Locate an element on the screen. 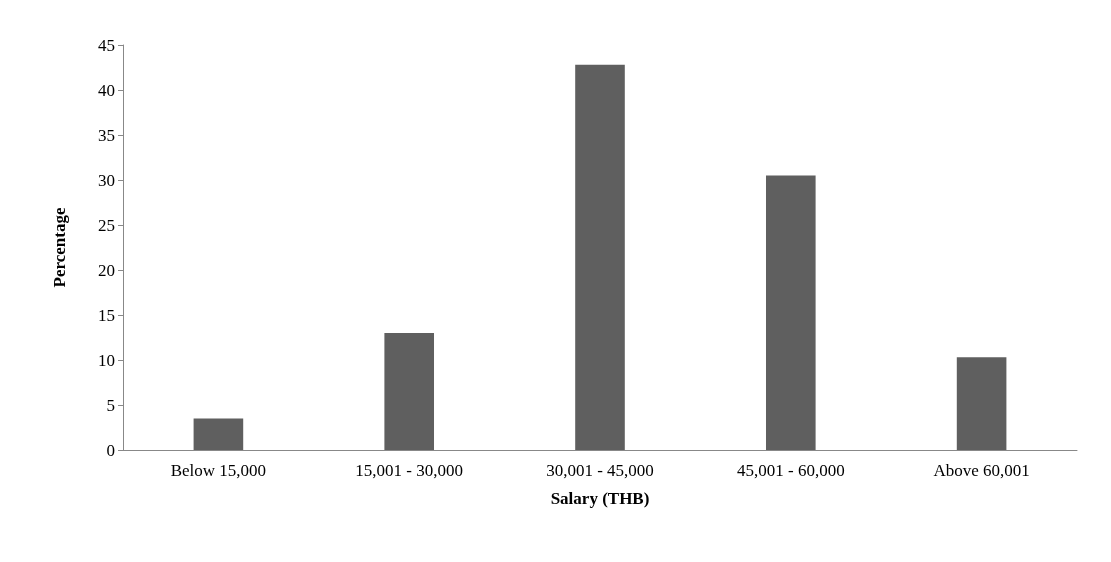  y-tick-label: 35 is located at coordinates (106, 135).